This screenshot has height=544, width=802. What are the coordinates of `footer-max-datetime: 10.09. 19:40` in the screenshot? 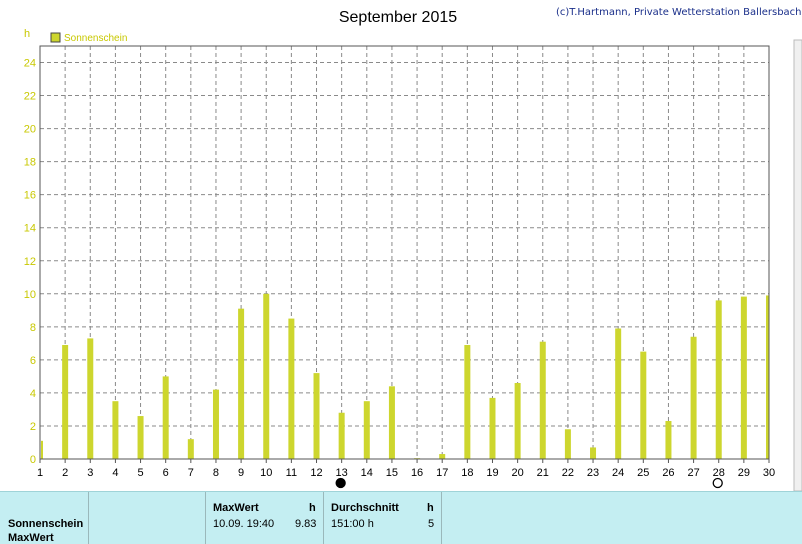 It's located at (244, 524).